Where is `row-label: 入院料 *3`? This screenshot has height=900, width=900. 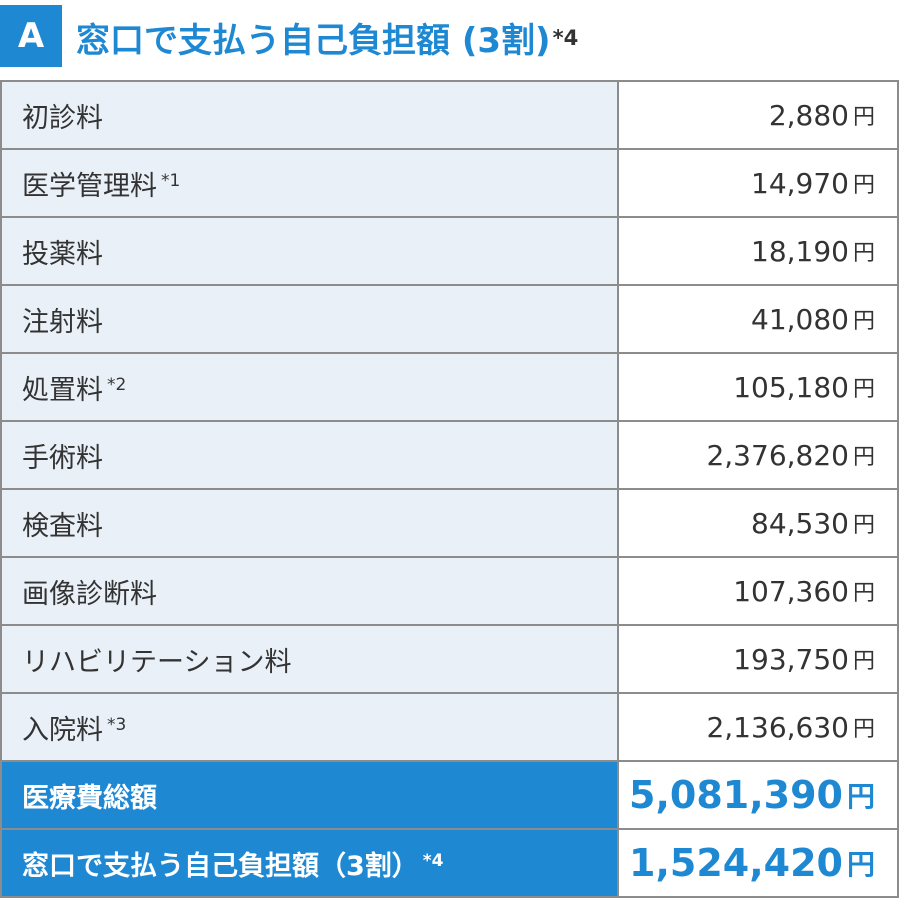 row-label: 入院料 *3 is located at coordinates (310, 727).